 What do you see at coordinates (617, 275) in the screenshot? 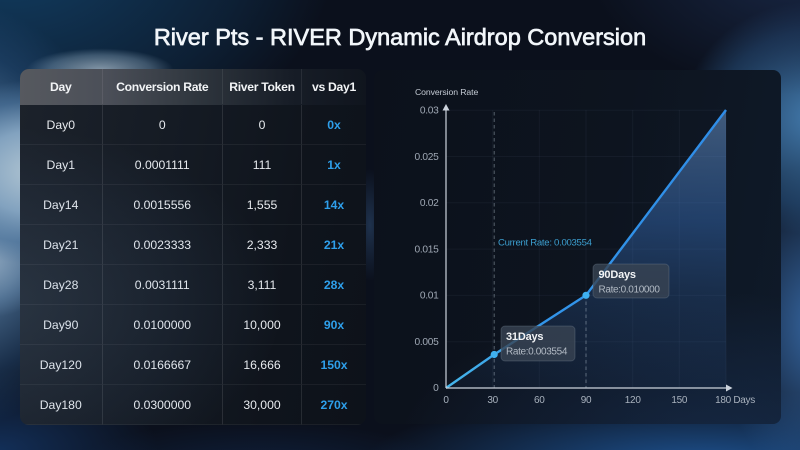
I see `svg-text: 90Days` at bounding box center [617, 275].